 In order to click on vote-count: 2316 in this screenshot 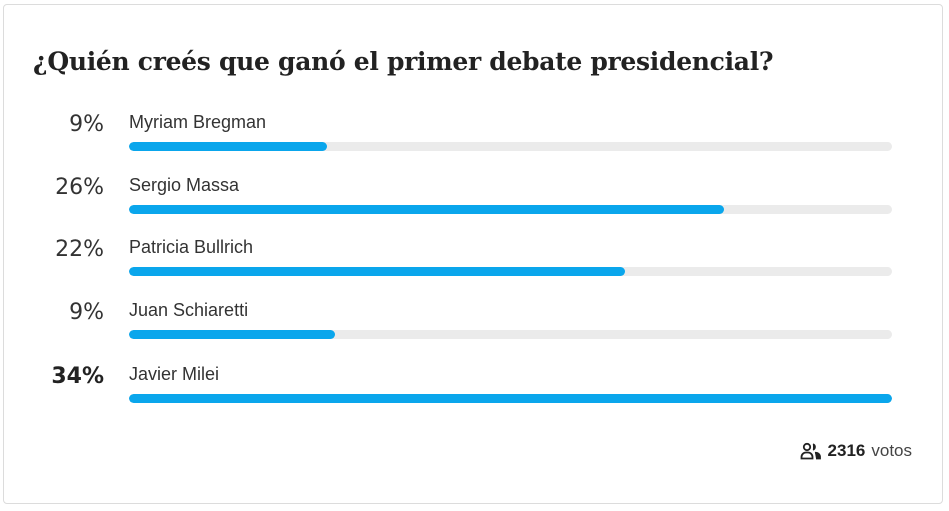, I will do `click(846, 450)`.